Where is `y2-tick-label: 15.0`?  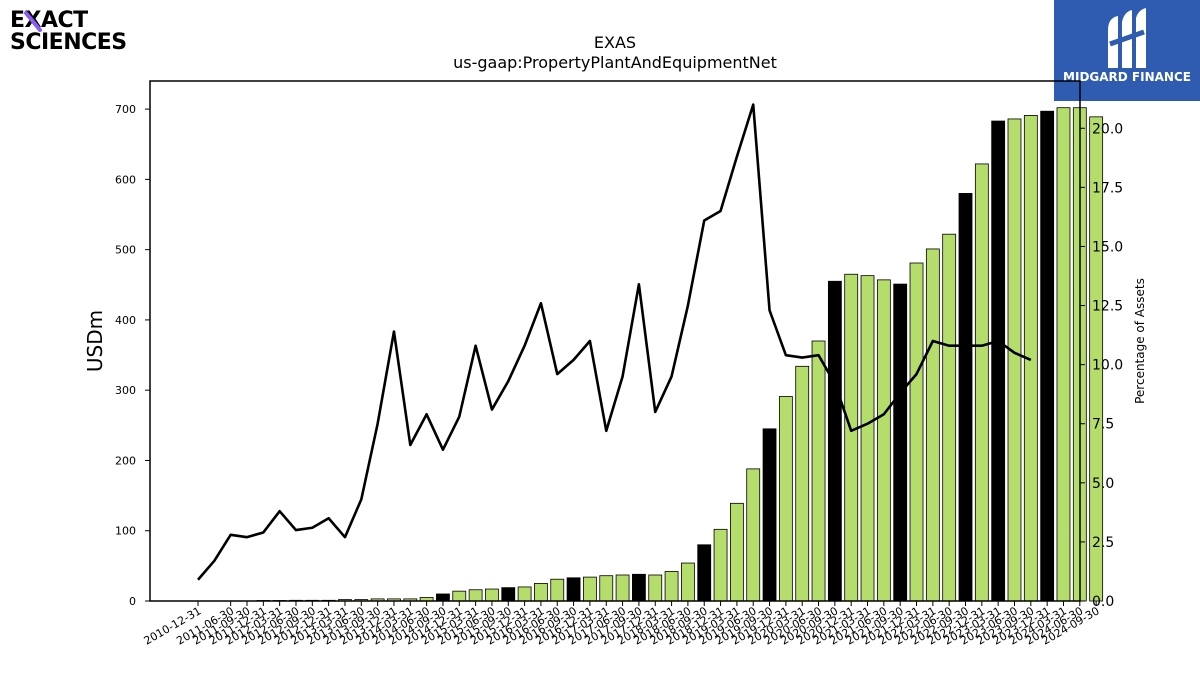
y2-tick-label: 15.0 is located at coordinates (1107, 247).